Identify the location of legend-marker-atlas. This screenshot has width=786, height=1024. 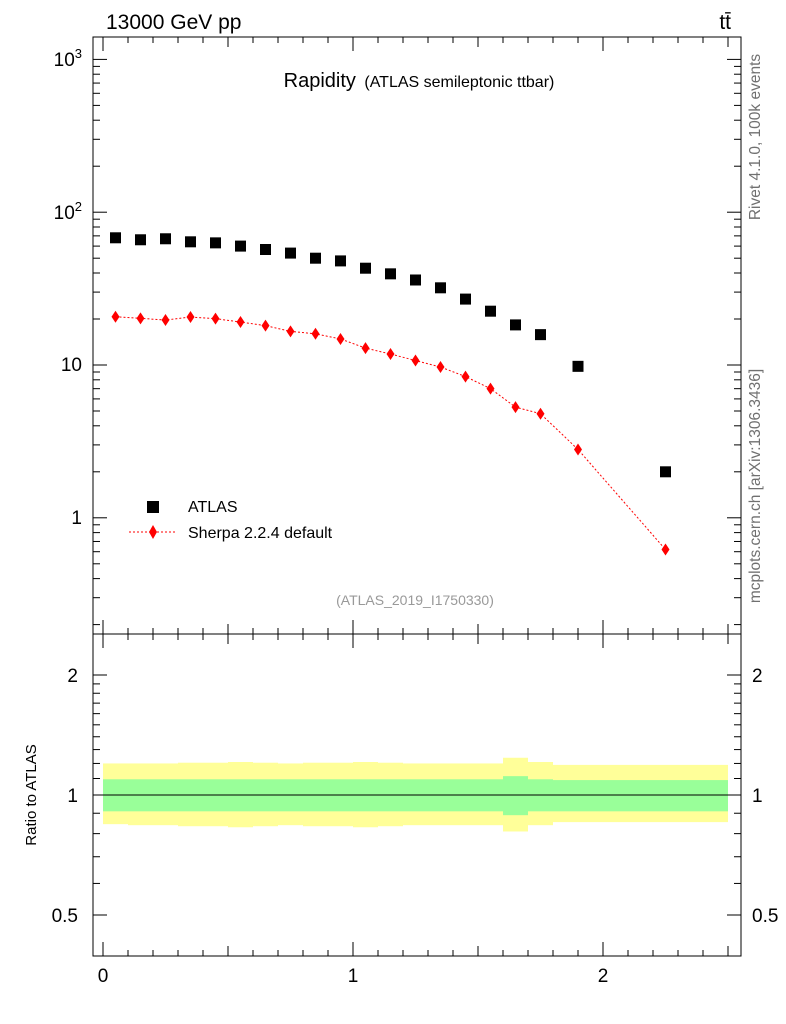
(153, 507).